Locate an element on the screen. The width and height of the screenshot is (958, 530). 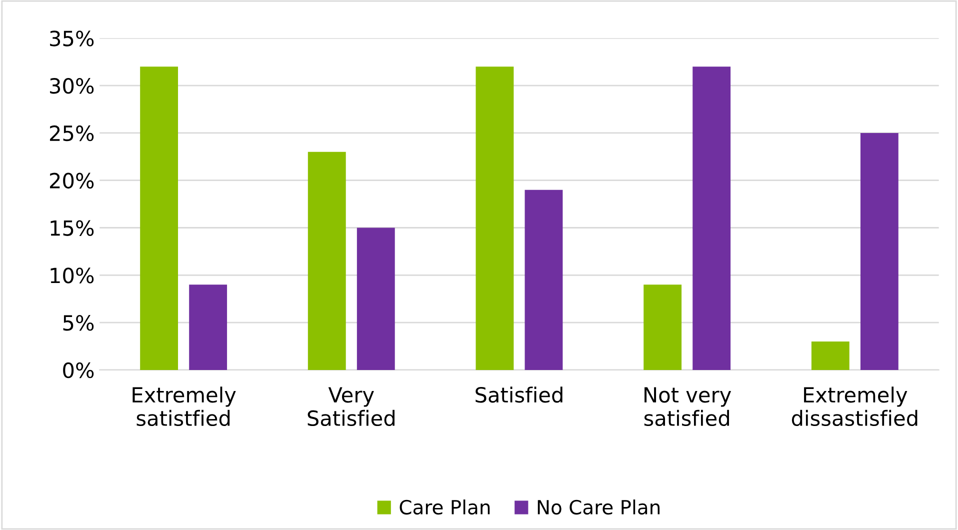
y-tick-label: 25% is located at coordinates (72, 133).